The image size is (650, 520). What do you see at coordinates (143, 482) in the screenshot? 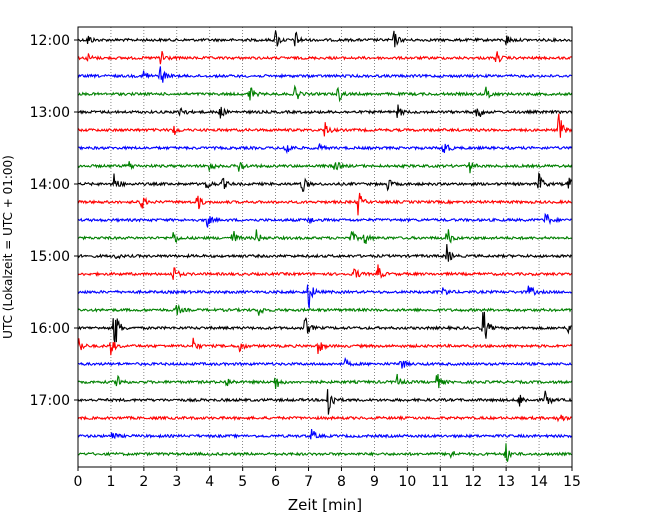
I see `x-tick-label-2: 2` at bounding box center [143, 482].